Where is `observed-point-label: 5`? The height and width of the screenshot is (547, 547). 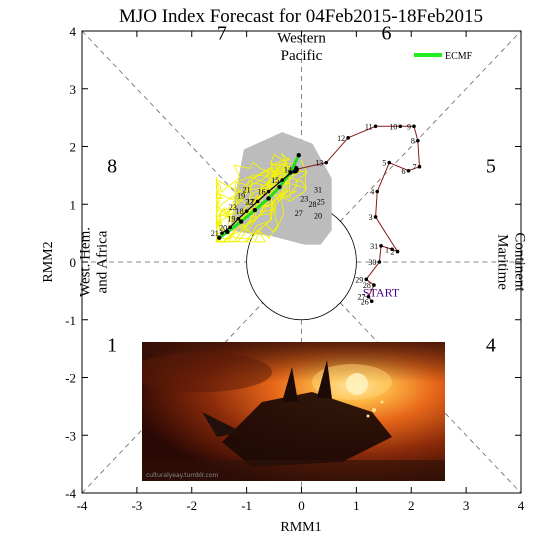 observed-point-label: 5 is located at coordinates (384, 163).